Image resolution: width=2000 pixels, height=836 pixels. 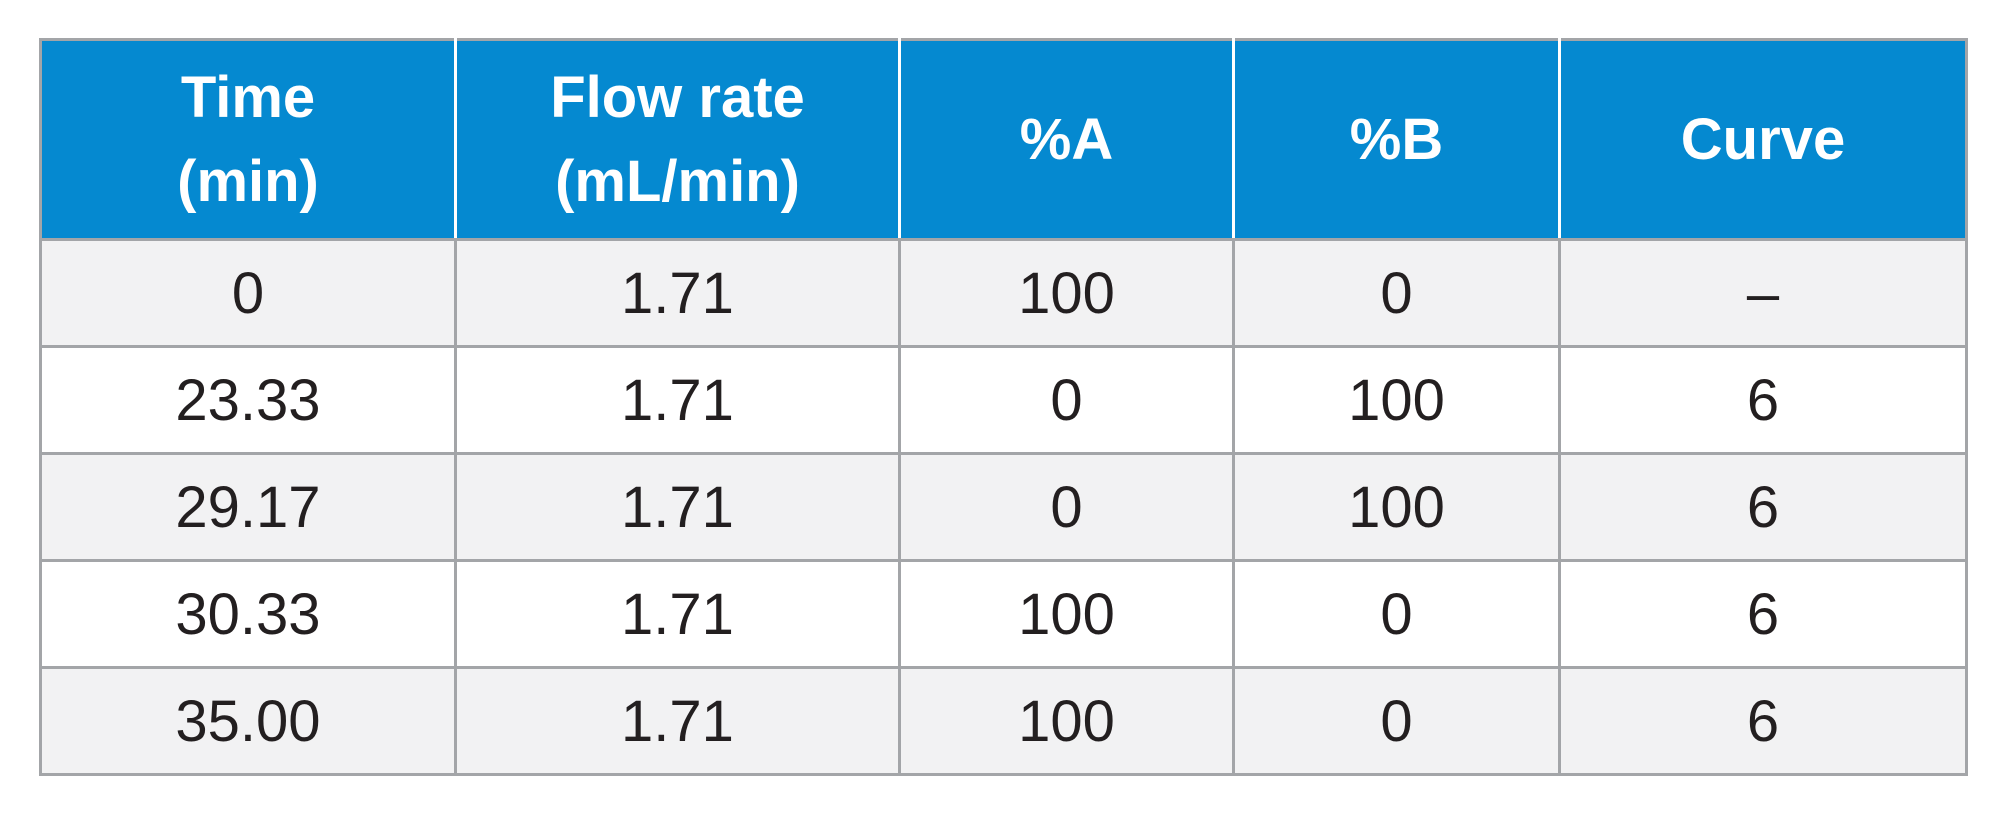 What do you see at coordinates (677, 97) in the screenshot?
I see `header-flow-rate-label: Flow rate` at bounding box center [677, 97].